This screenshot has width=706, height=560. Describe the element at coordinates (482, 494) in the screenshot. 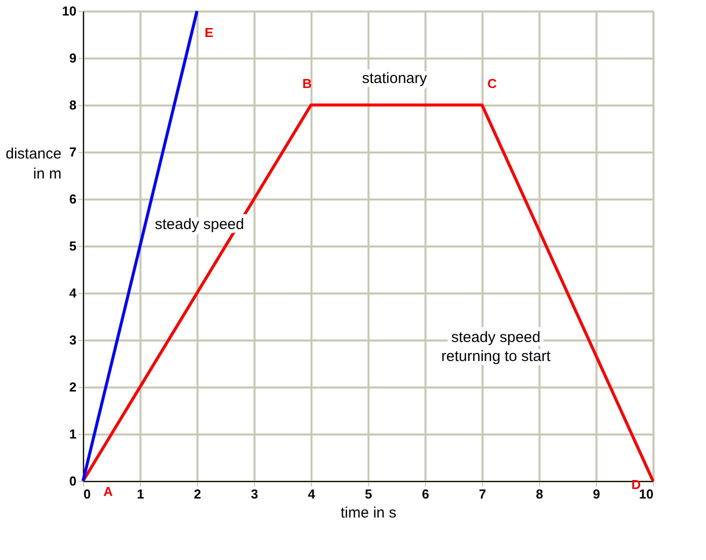

I see `x-tick-label: 7` at that location.